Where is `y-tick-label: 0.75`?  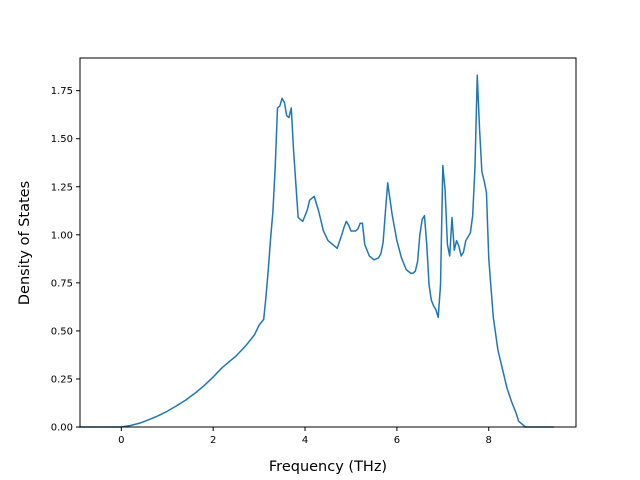 y-tick-label: 0.75 is located at coordinates (62, 283).